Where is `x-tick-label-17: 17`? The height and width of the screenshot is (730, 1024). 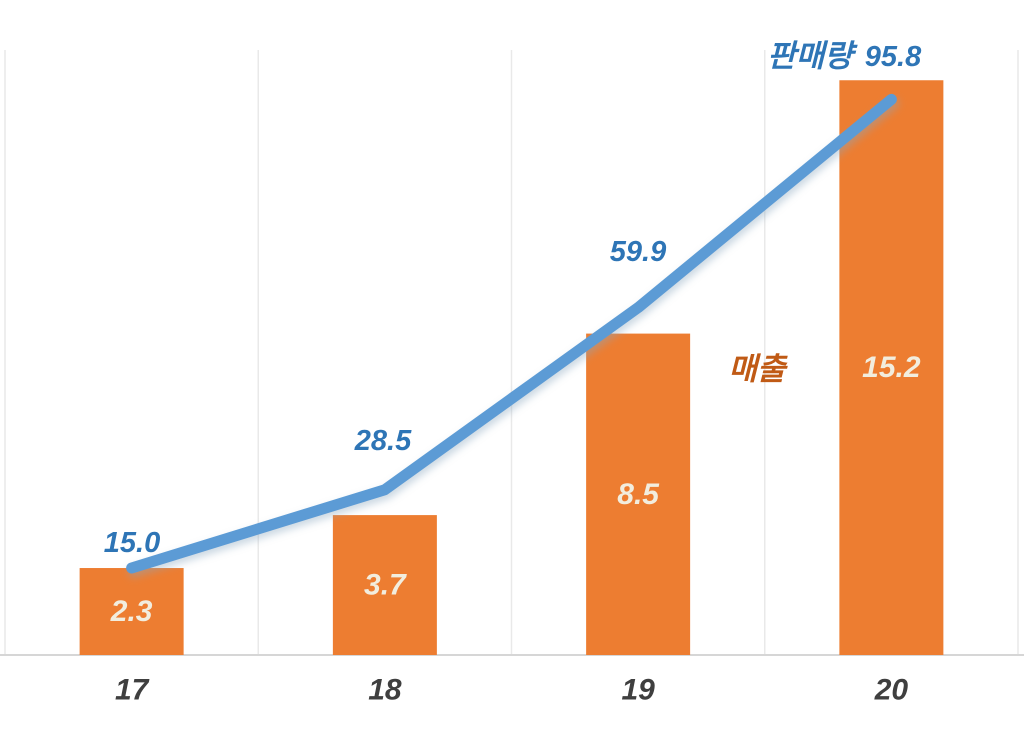 x-tick-label-17: 17 is located at coordinates (132, 690).